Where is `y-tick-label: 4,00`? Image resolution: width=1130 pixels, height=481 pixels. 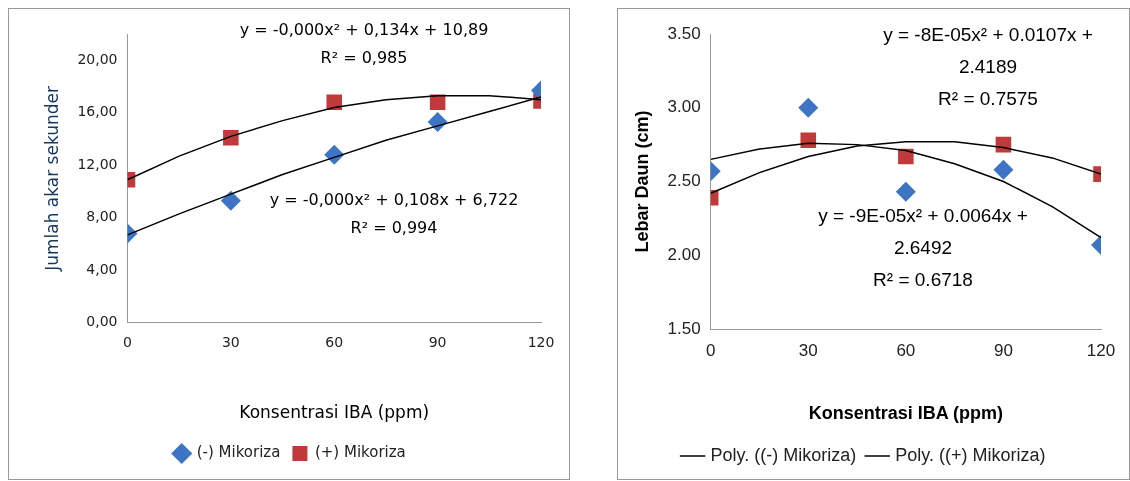 y-tick-label: 4,00 is located at coordinates (102, 268).